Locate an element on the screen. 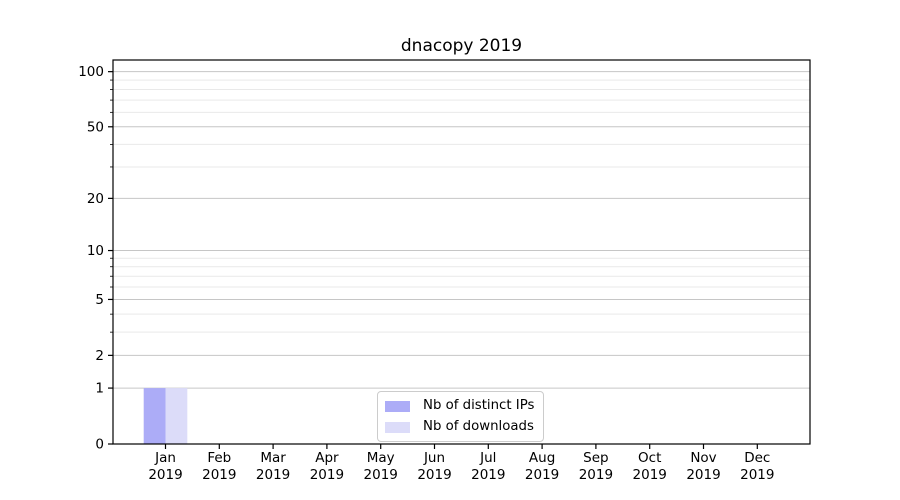  legend-item-distinct-ips: Nb of distinct IPs is located at coordinates (459, 406).